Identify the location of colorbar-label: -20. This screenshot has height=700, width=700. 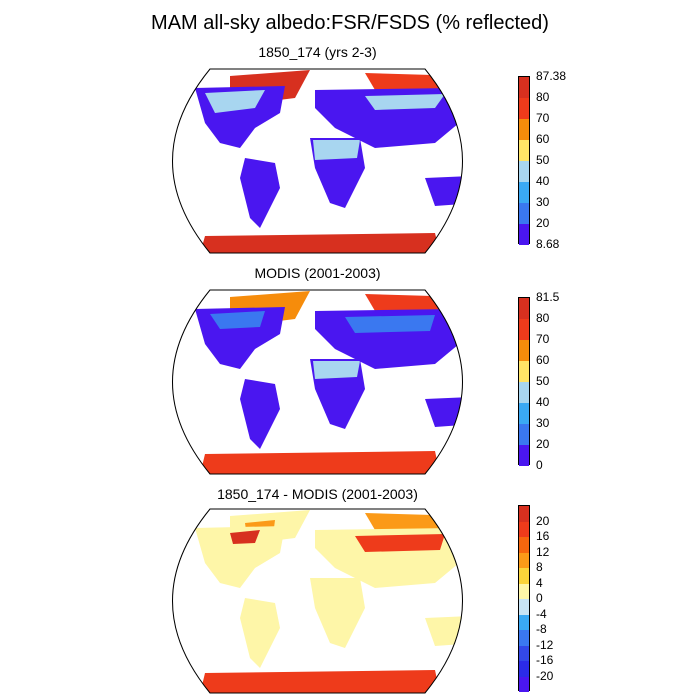
(545, 676).